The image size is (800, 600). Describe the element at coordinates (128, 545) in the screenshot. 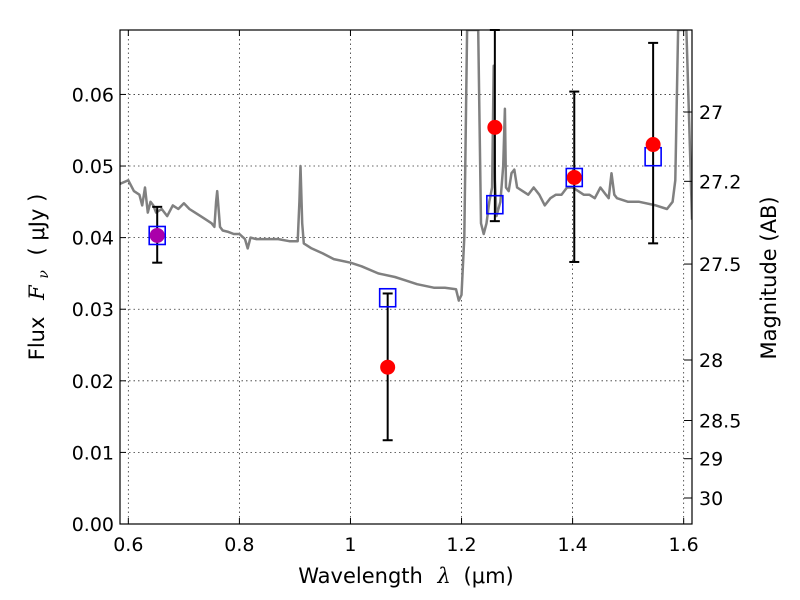

I see `x-tick-label: 0.6` at that location.